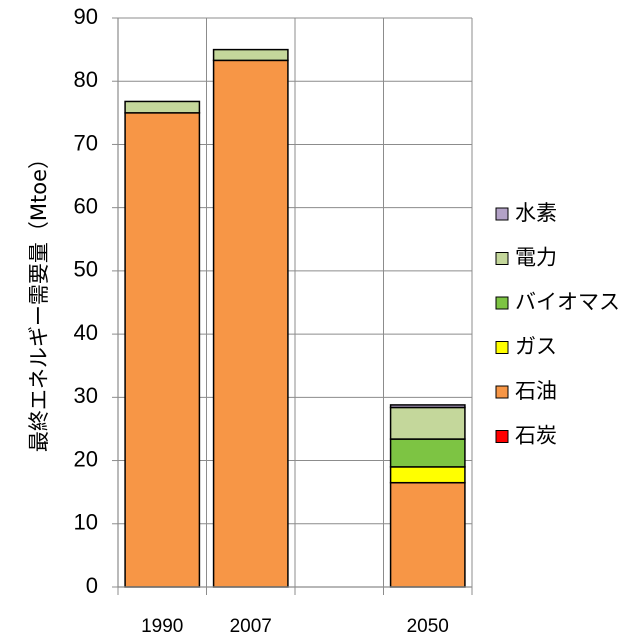 The width and height of the screenshot is (643, 643). Describe the element at coordinates (86, 79) in the screenshot. I see `y-tick-label: 80` at that location.